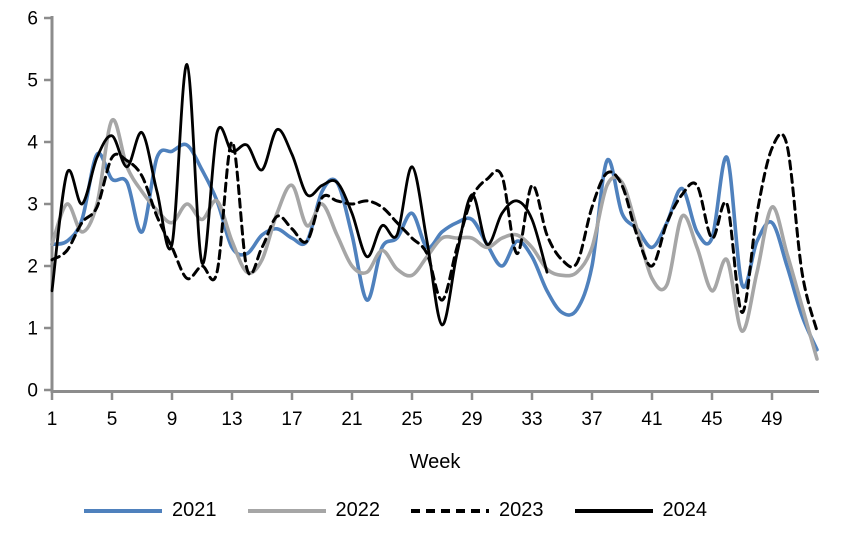 This screenshot has width=852, height=536. What do you see at coordinates (32, 267) in the screenshot?
I see `y-axis-tick-label: 2` at bounding box center [32, 267].